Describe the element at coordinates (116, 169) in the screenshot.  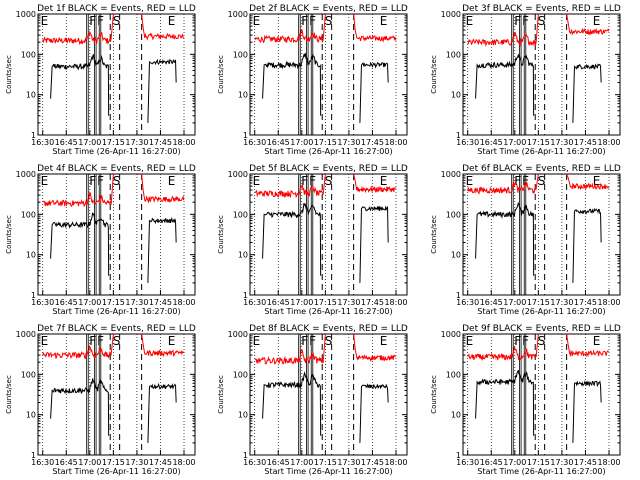
I see `chart-title: Det 4f BLACK = Events, RED = LLD` at that location.